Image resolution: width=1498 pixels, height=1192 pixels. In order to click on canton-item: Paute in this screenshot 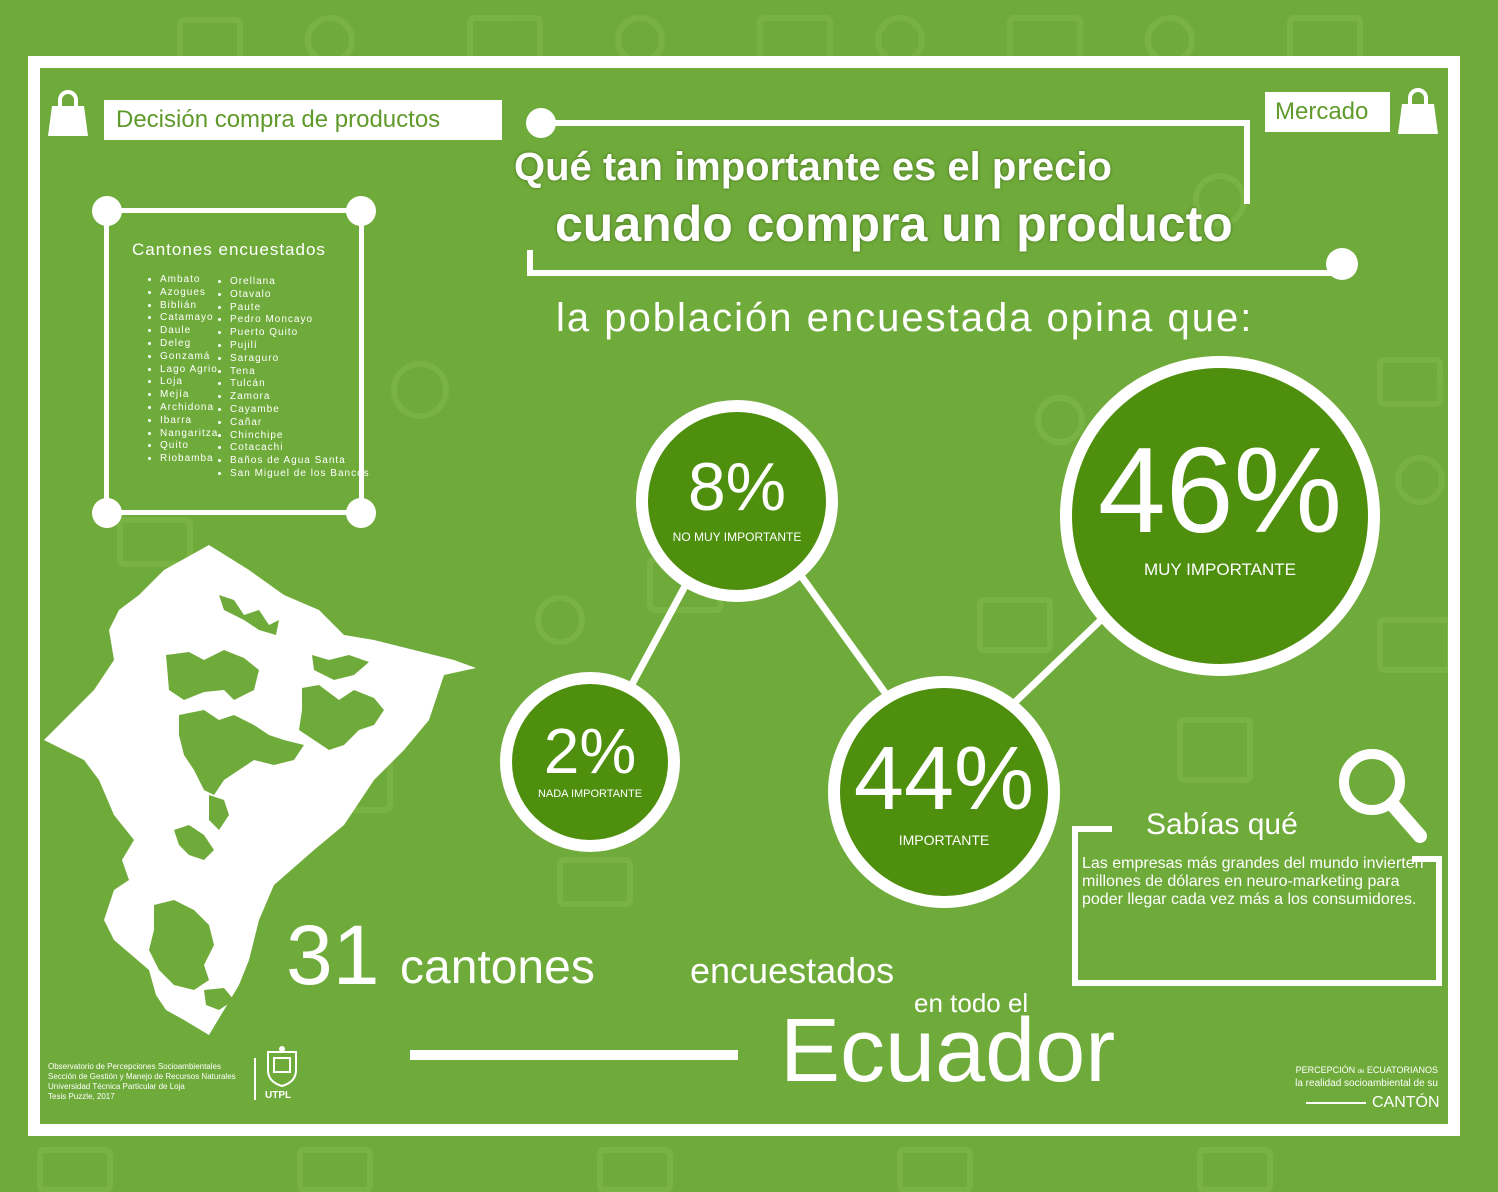, I will do `click(300, 308)`.